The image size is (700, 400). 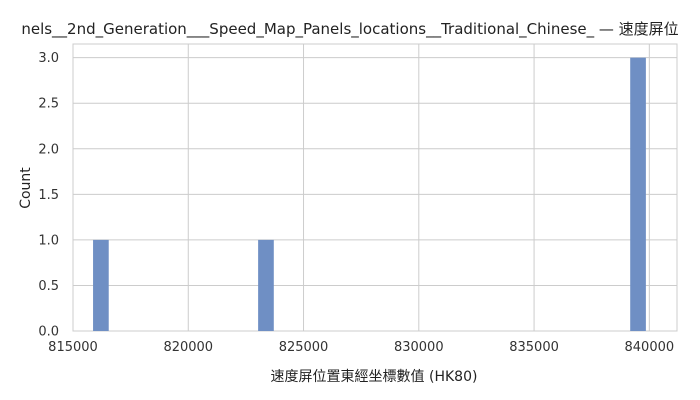 What do you see at coordinates (48, 332) in the screenshot?
I see `y-tick-label: 0.0` at bounding box center [48, 332].